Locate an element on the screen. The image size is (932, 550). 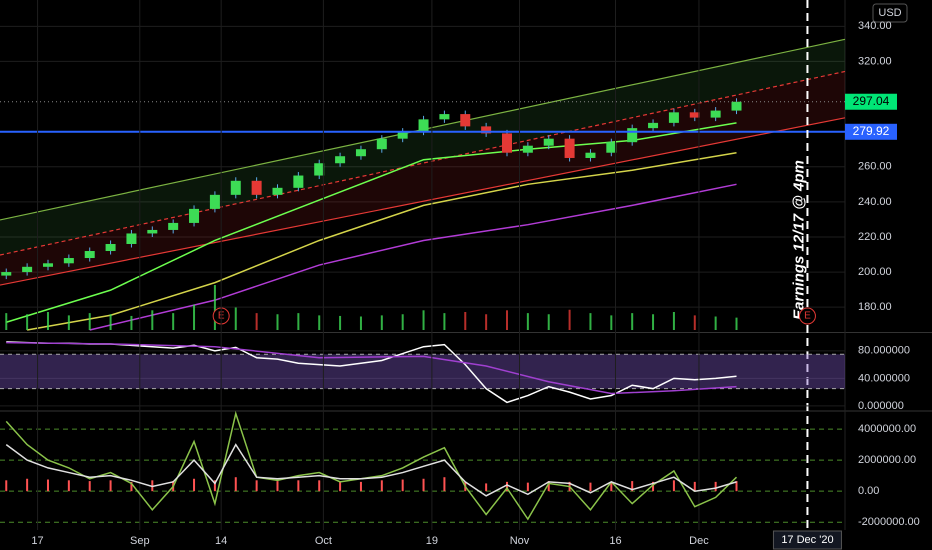
currency: USD is located at coordinates (889, 13).